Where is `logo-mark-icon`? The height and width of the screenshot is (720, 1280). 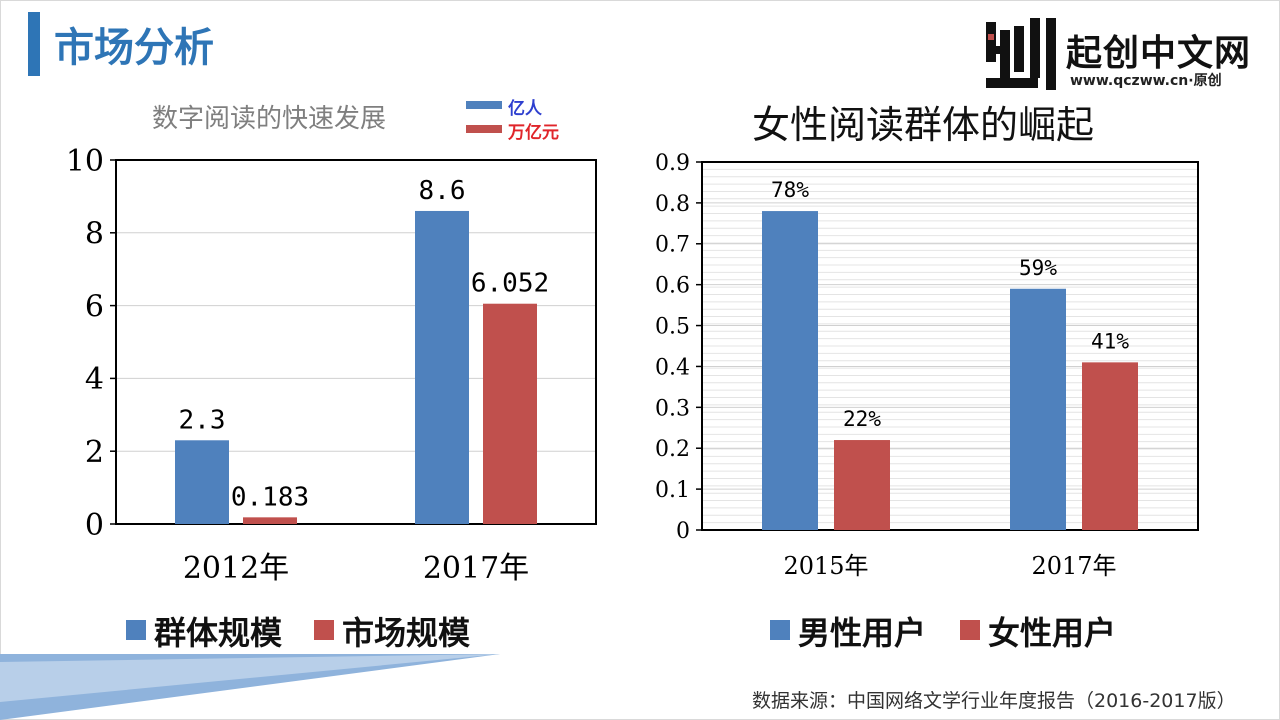 logo-mark-icon is located at coordinates (1021, 54).